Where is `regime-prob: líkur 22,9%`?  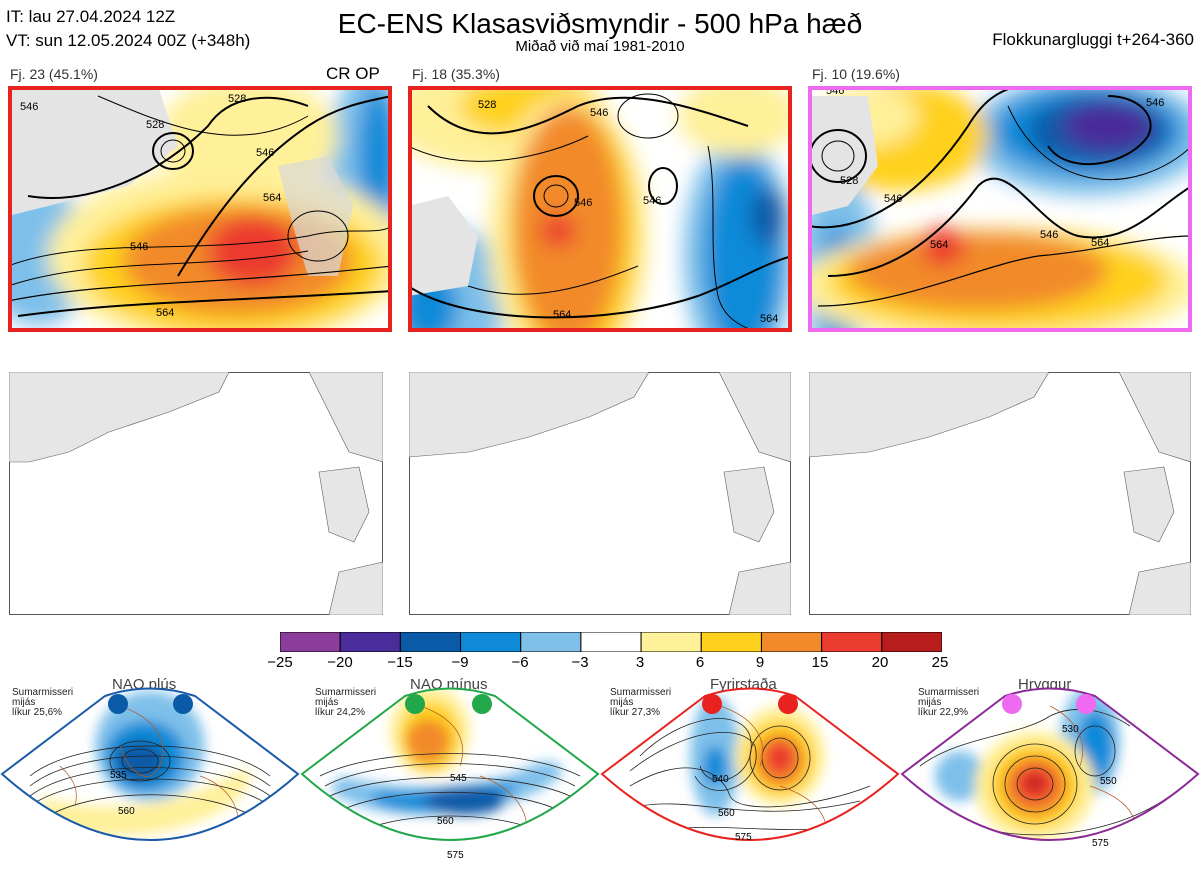 regime-prob: líkur 22,9% is located at coordinates (943, 712).